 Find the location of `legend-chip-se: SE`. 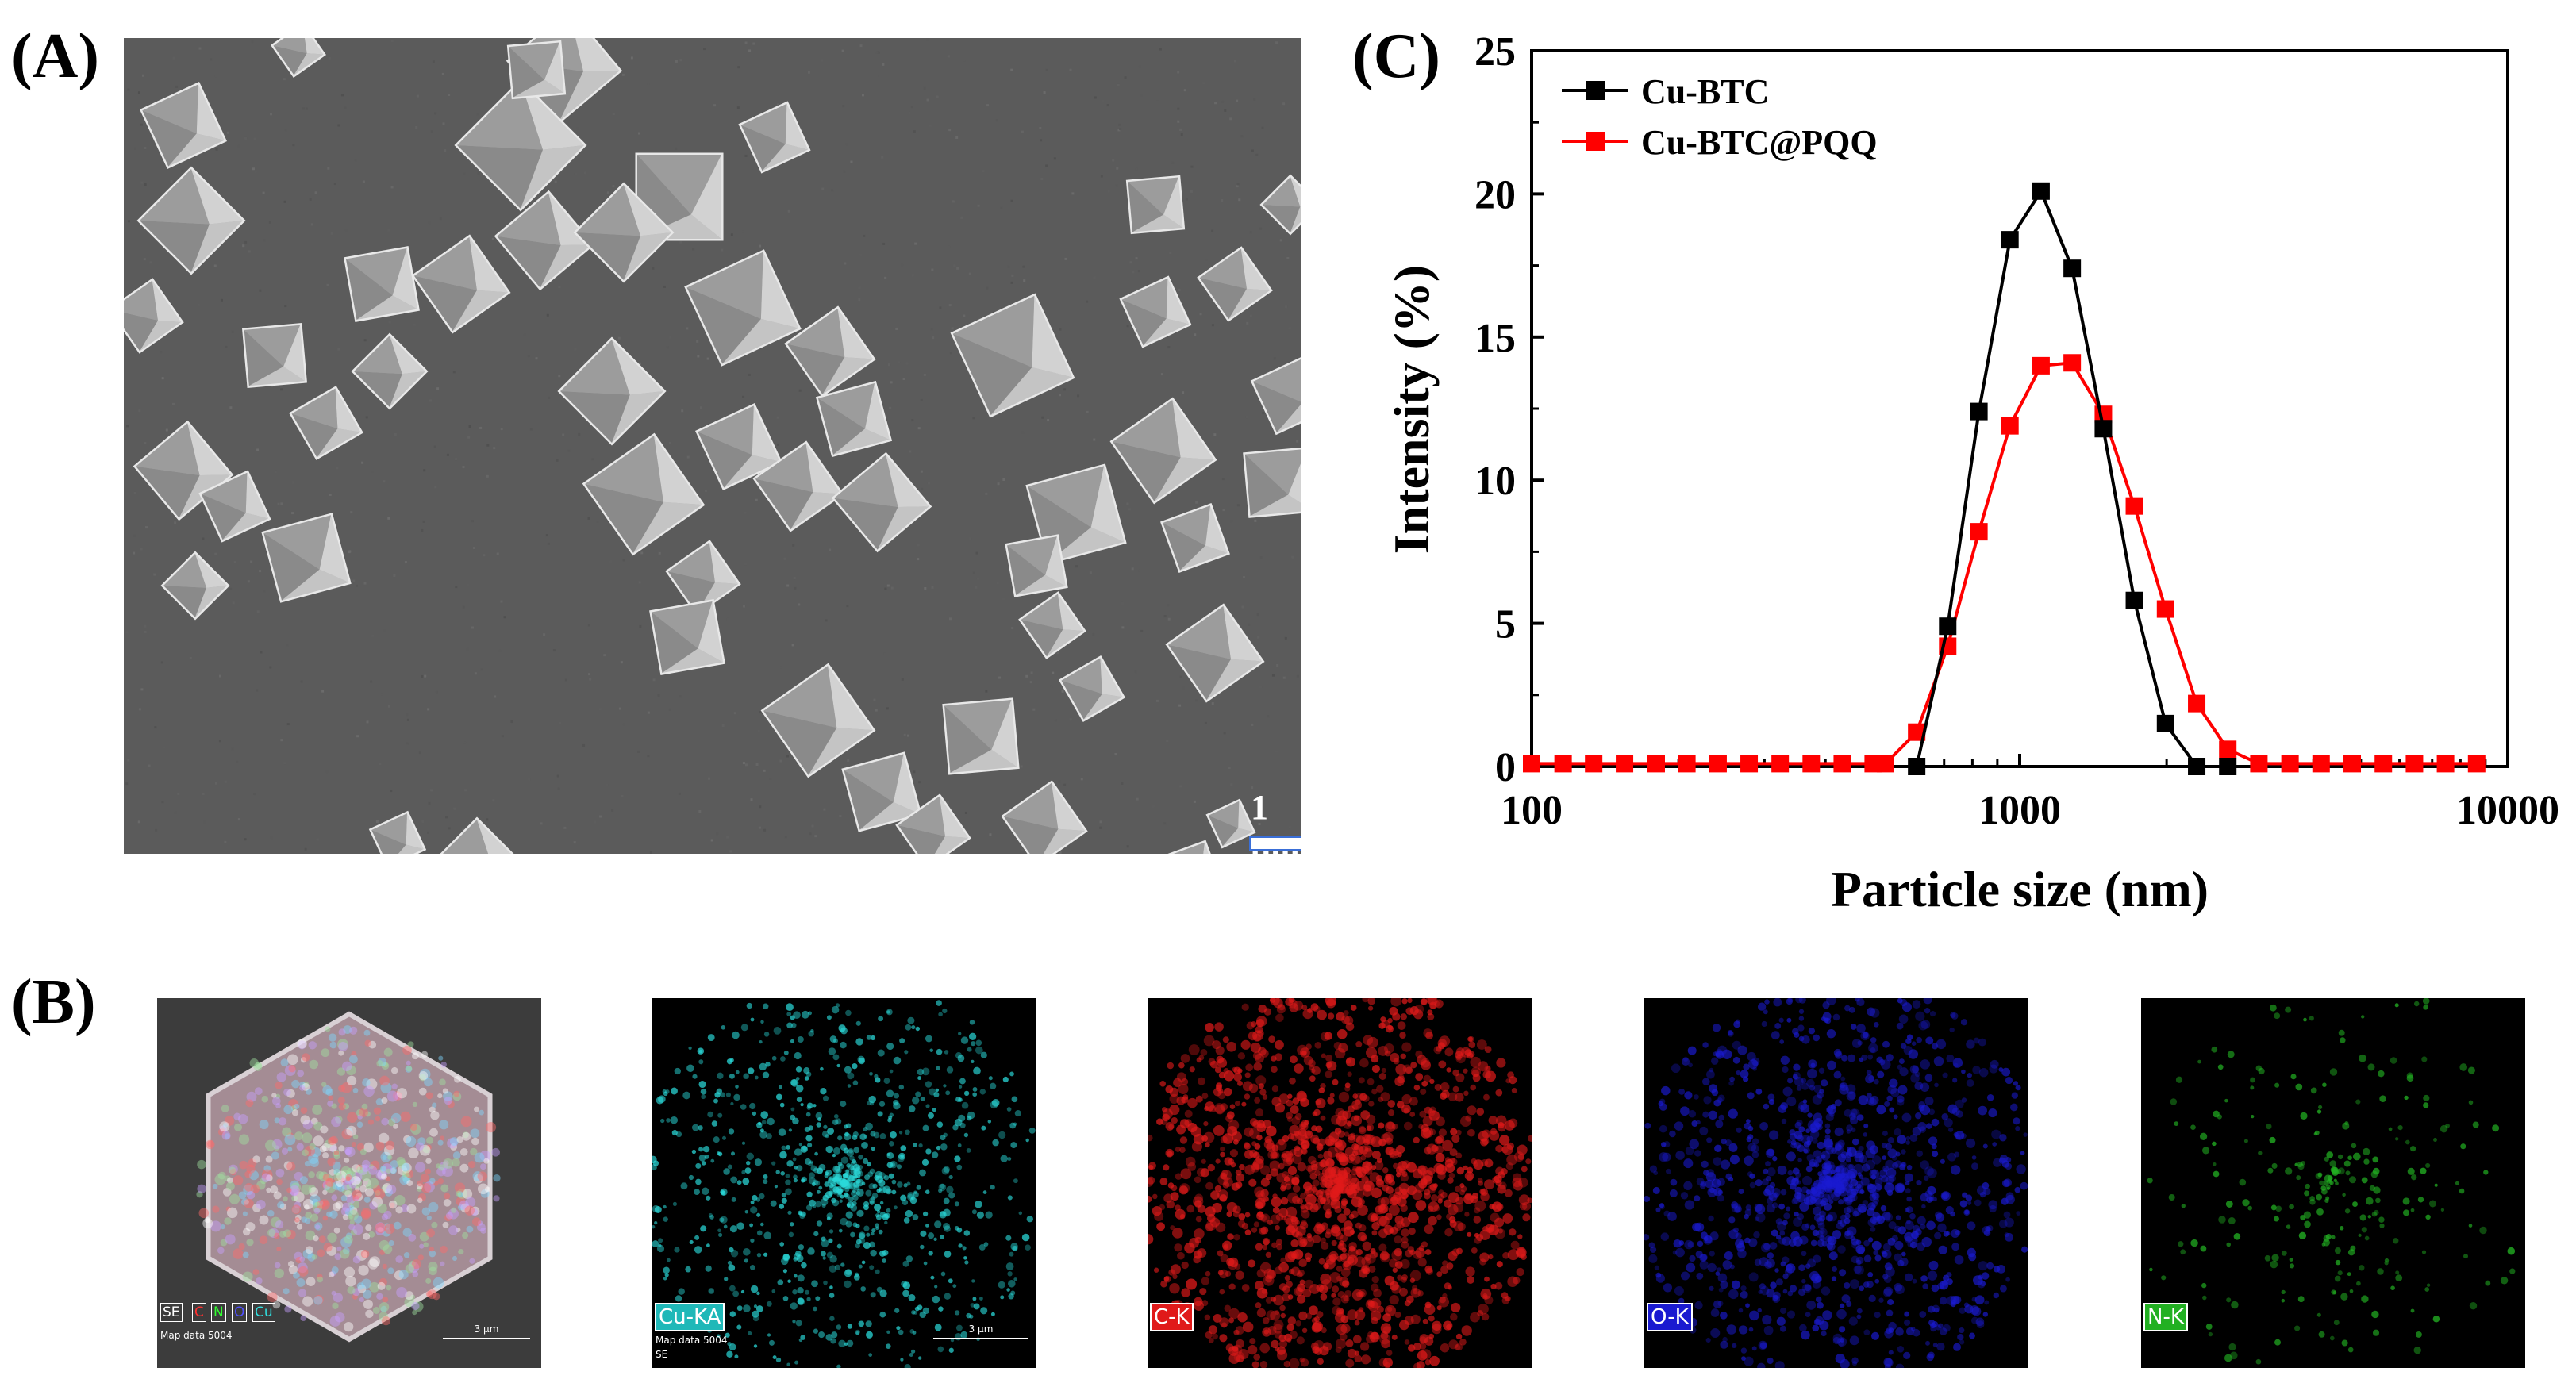

legend-chip-se: SE is located at coordinates (171, 1312).